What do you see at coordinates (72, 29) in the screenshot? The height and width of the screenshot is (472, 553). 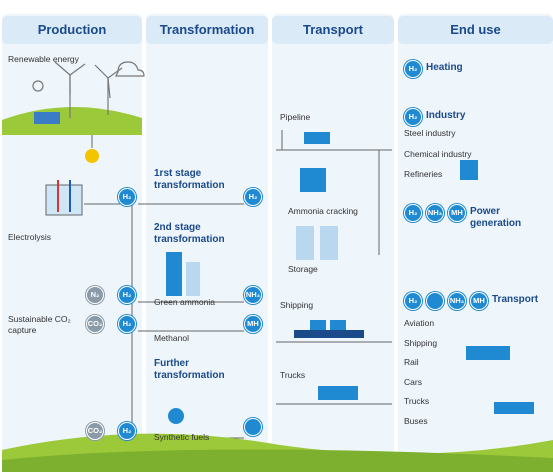 I see `column-header: Production` at bounding box center [72, 29].